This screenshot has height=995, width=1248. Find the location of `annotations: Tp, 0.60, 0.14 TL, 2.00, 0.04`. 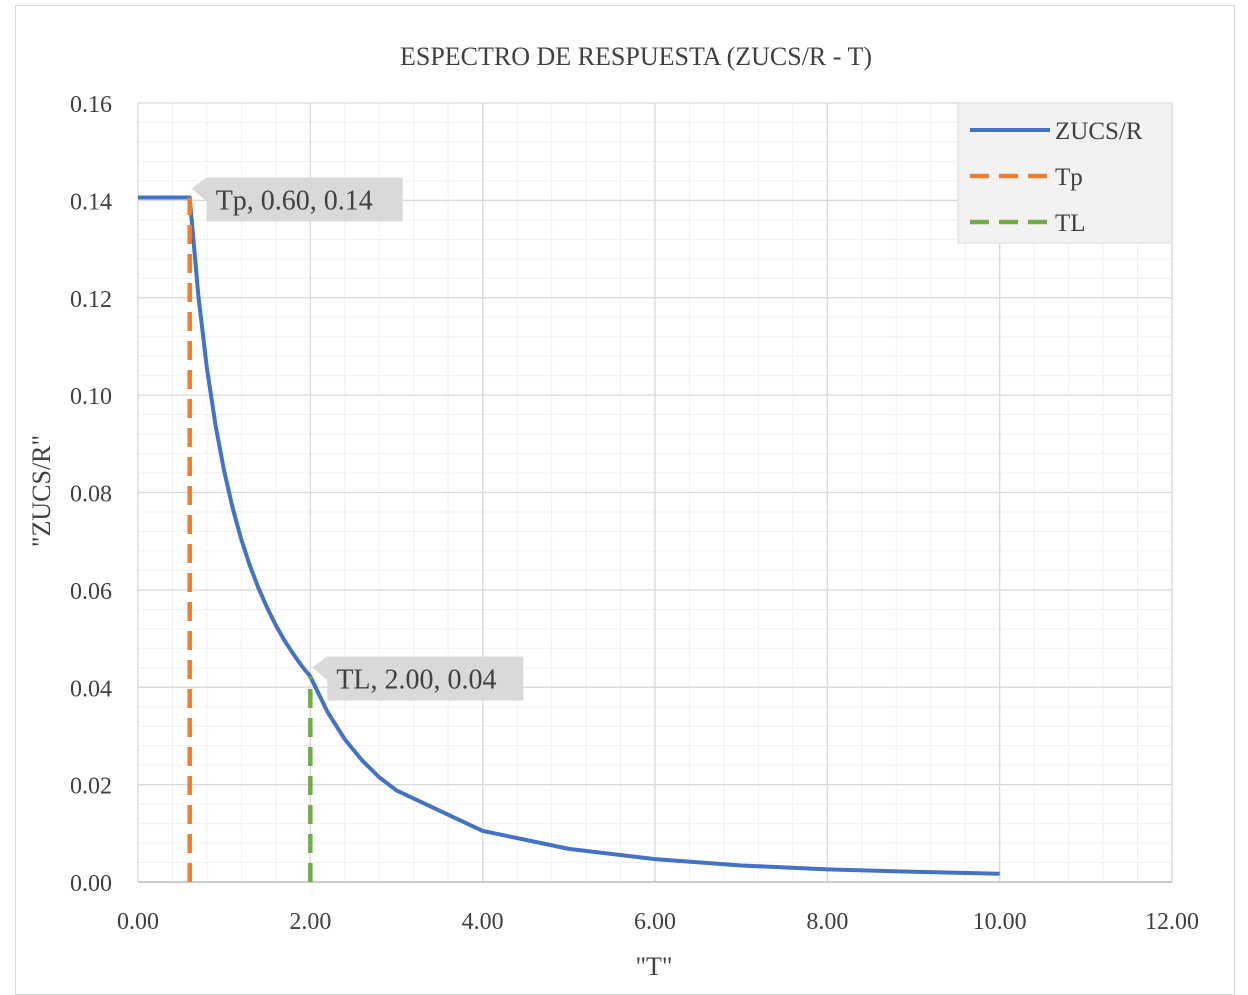

annotations: Tp, 0.60, 0.14 TL, 2.00, 0.04 is located at coordinates (357, 439).